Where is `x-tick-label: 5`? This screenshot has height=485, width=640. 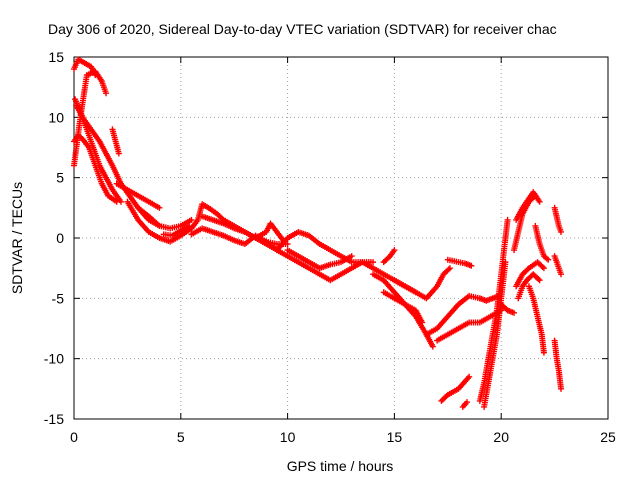 x-tick-label: 5 is located at coordinates (181, 437).